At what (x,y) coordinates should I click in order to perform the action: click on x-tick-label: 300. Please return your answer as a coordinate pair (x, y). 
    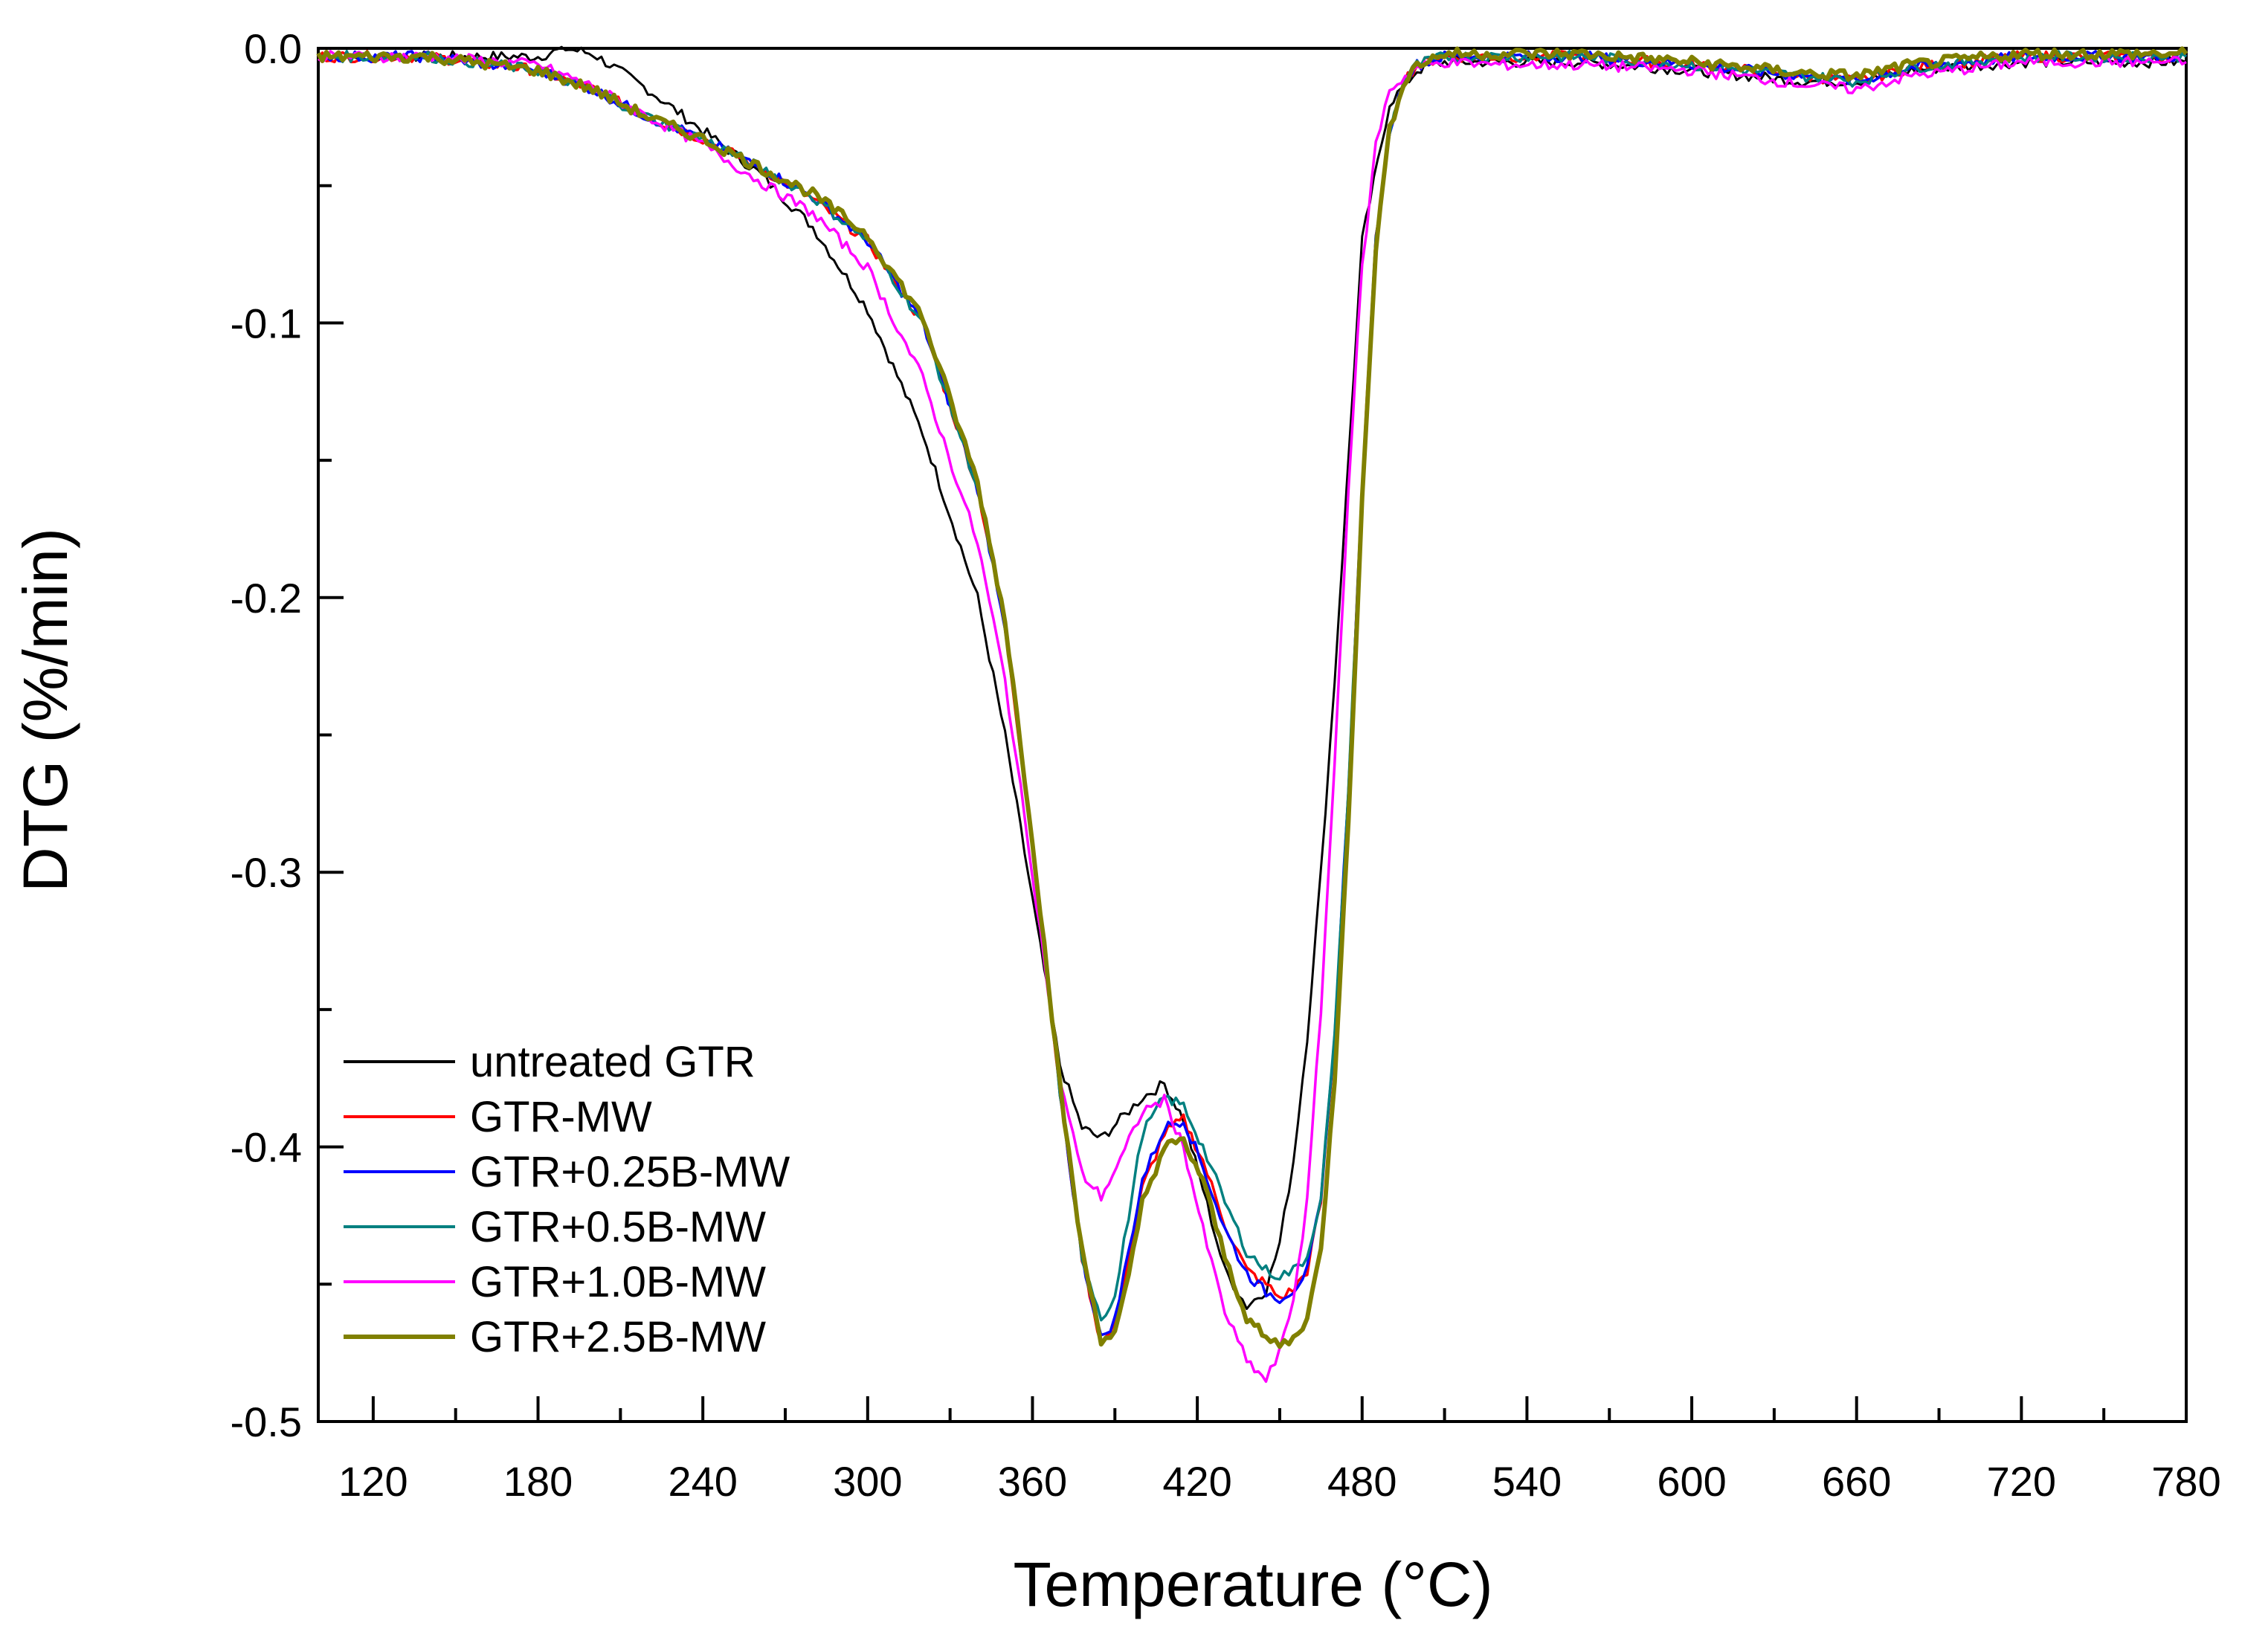
    Looking at the image, I should click on (867, 1481).